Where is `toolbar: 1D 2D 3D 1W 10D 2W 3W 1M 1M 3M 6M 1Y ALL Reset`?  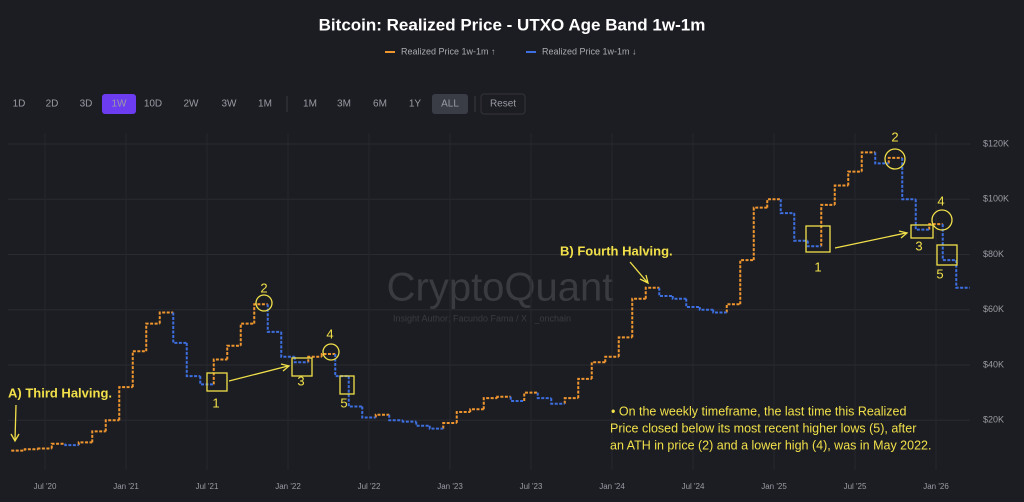 toolbar: 1D 2D 3D 1W 10D 2W 3W 1M 1M 3M 6M 1Y ALL Reset is located at coordinates (269, 104).